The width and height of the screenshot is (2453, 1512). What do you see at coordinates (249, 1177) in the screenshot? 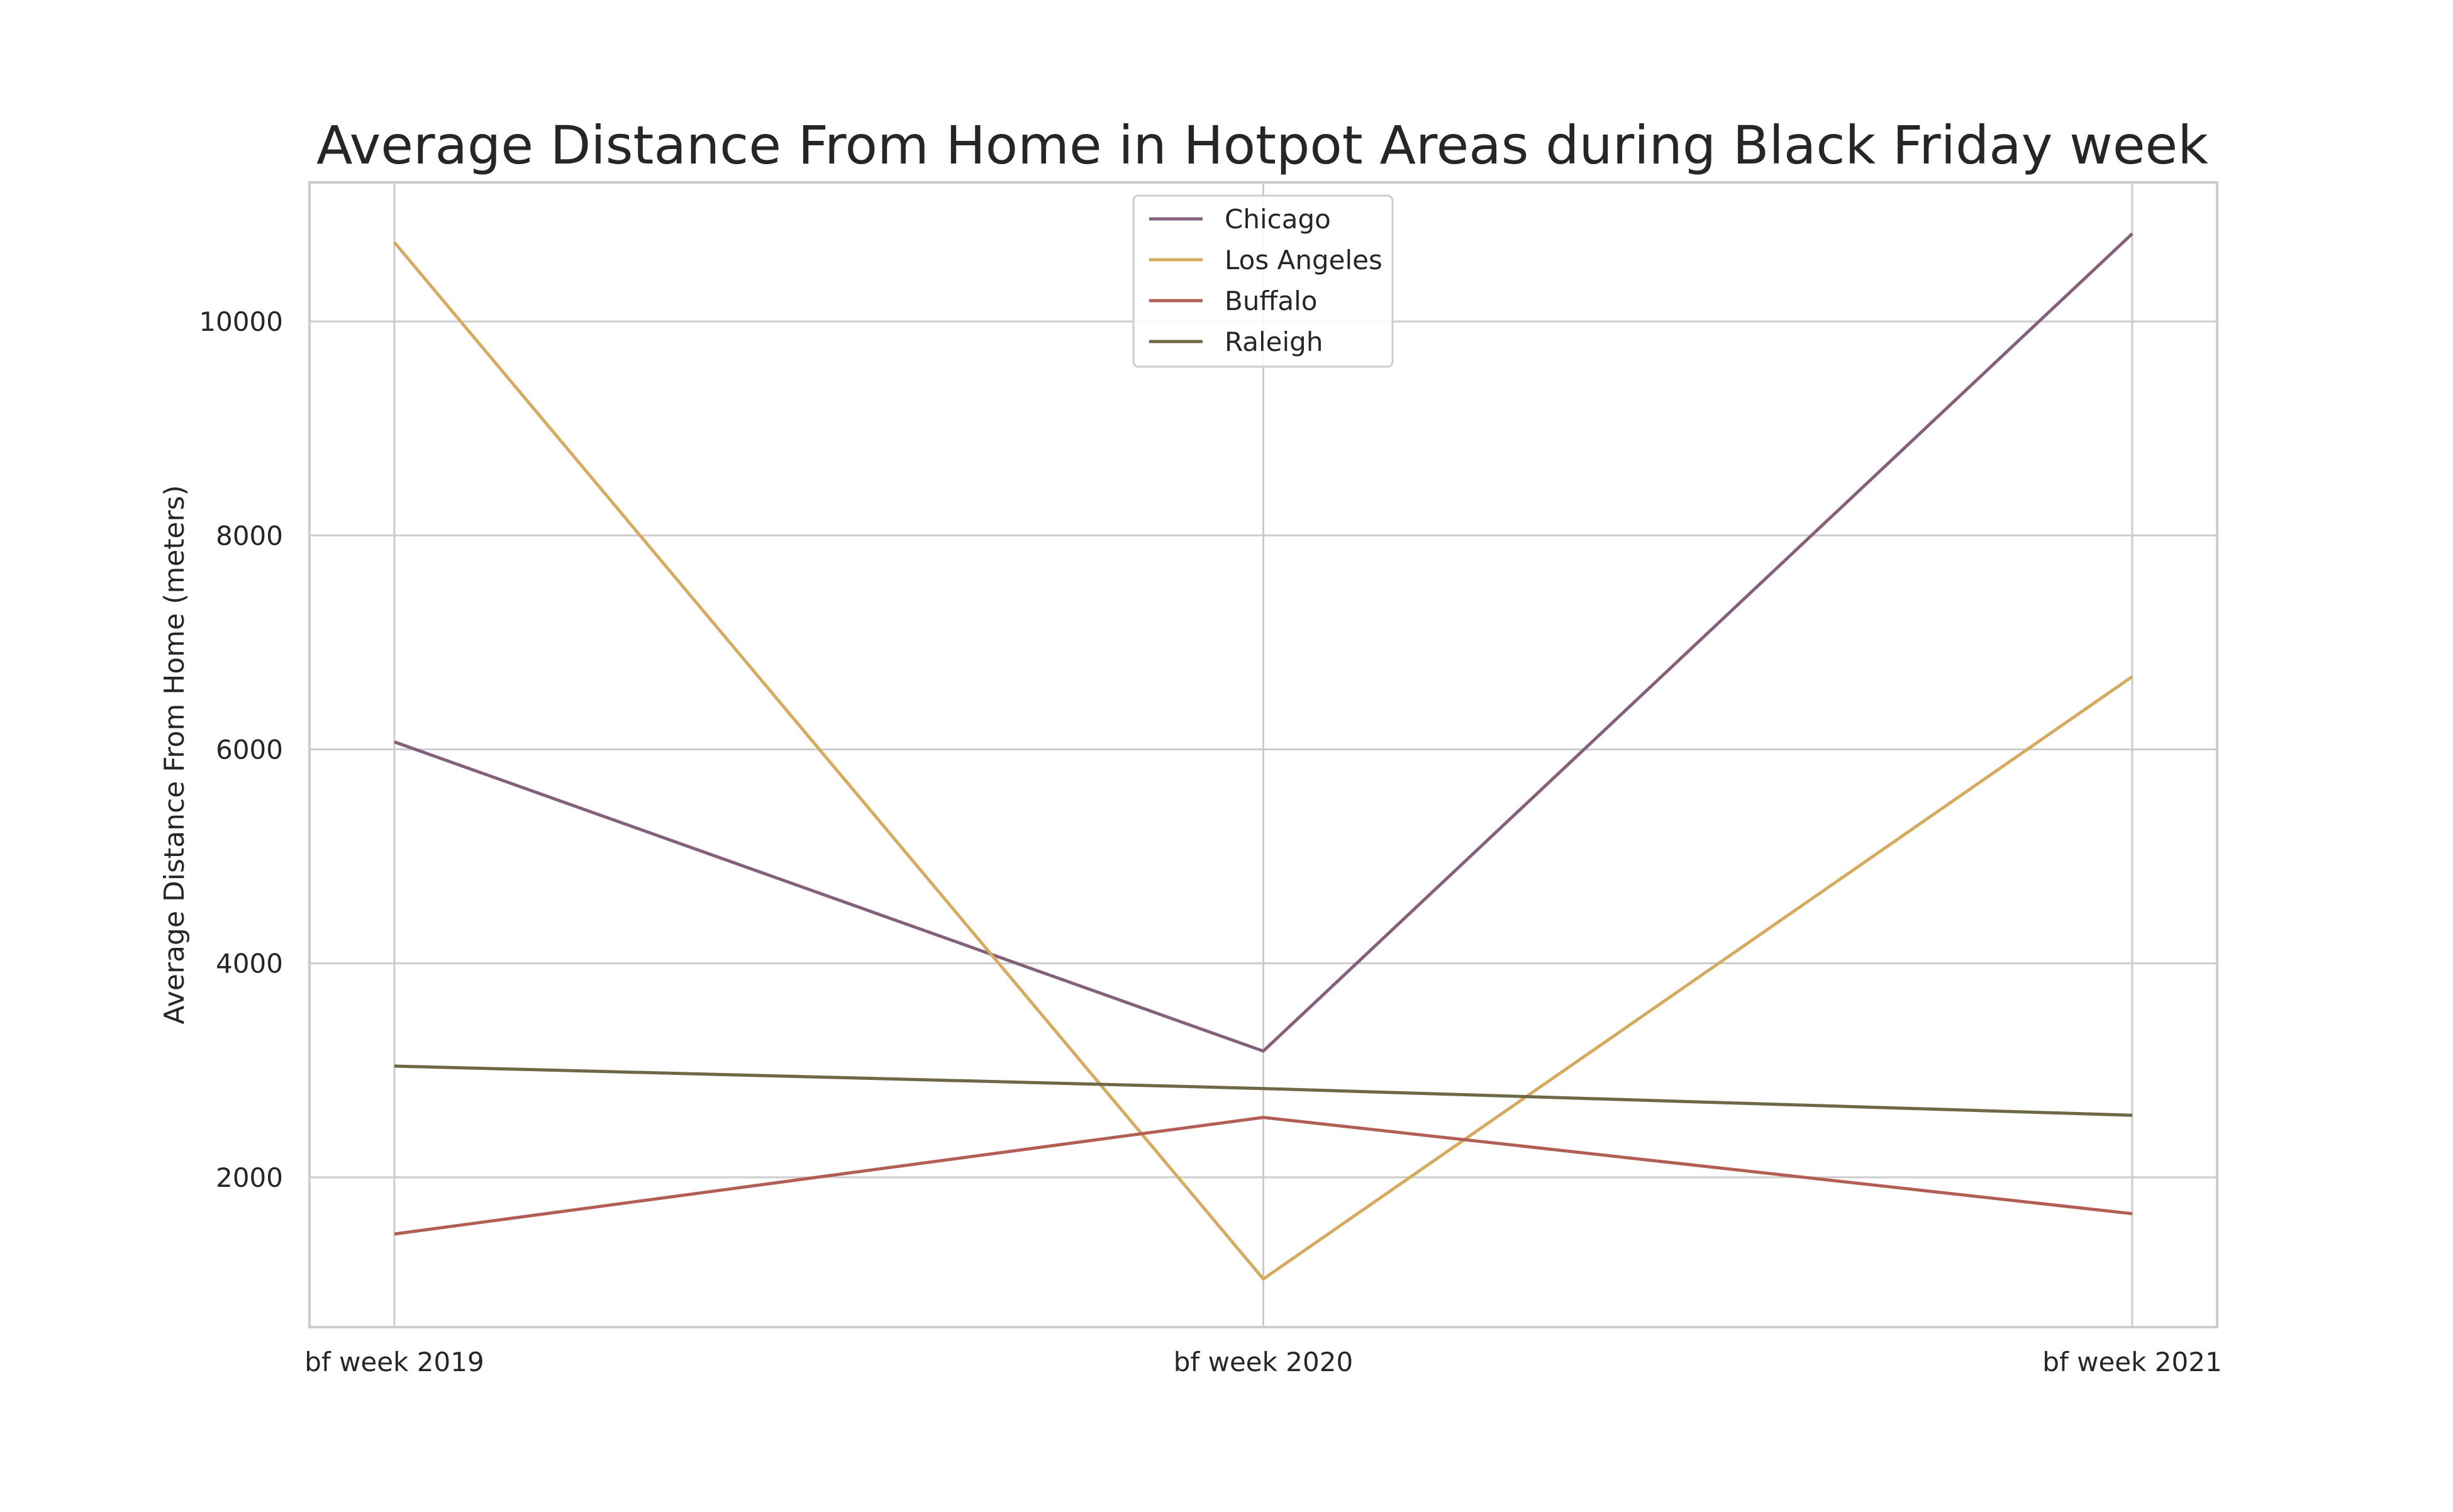
I see `y-tick-label: 2000` at bounding box center [249, 1177].